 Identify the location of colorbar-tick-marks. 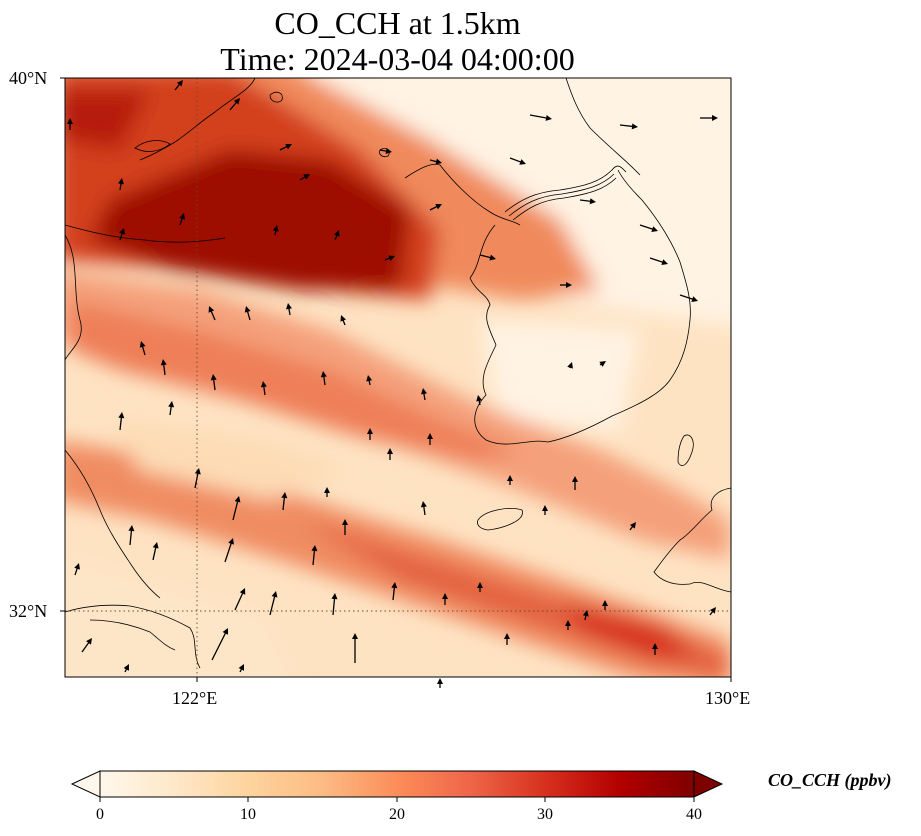
(397, 799).